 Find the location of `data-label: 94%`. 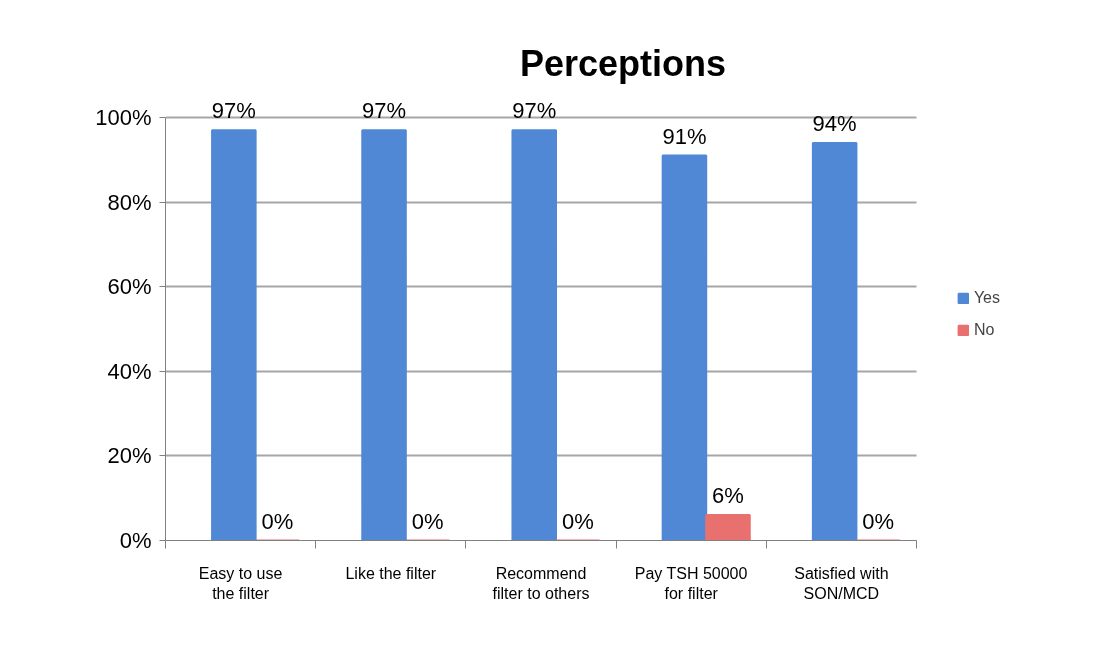

data-label: 94% is located at coordinates (834, 123).